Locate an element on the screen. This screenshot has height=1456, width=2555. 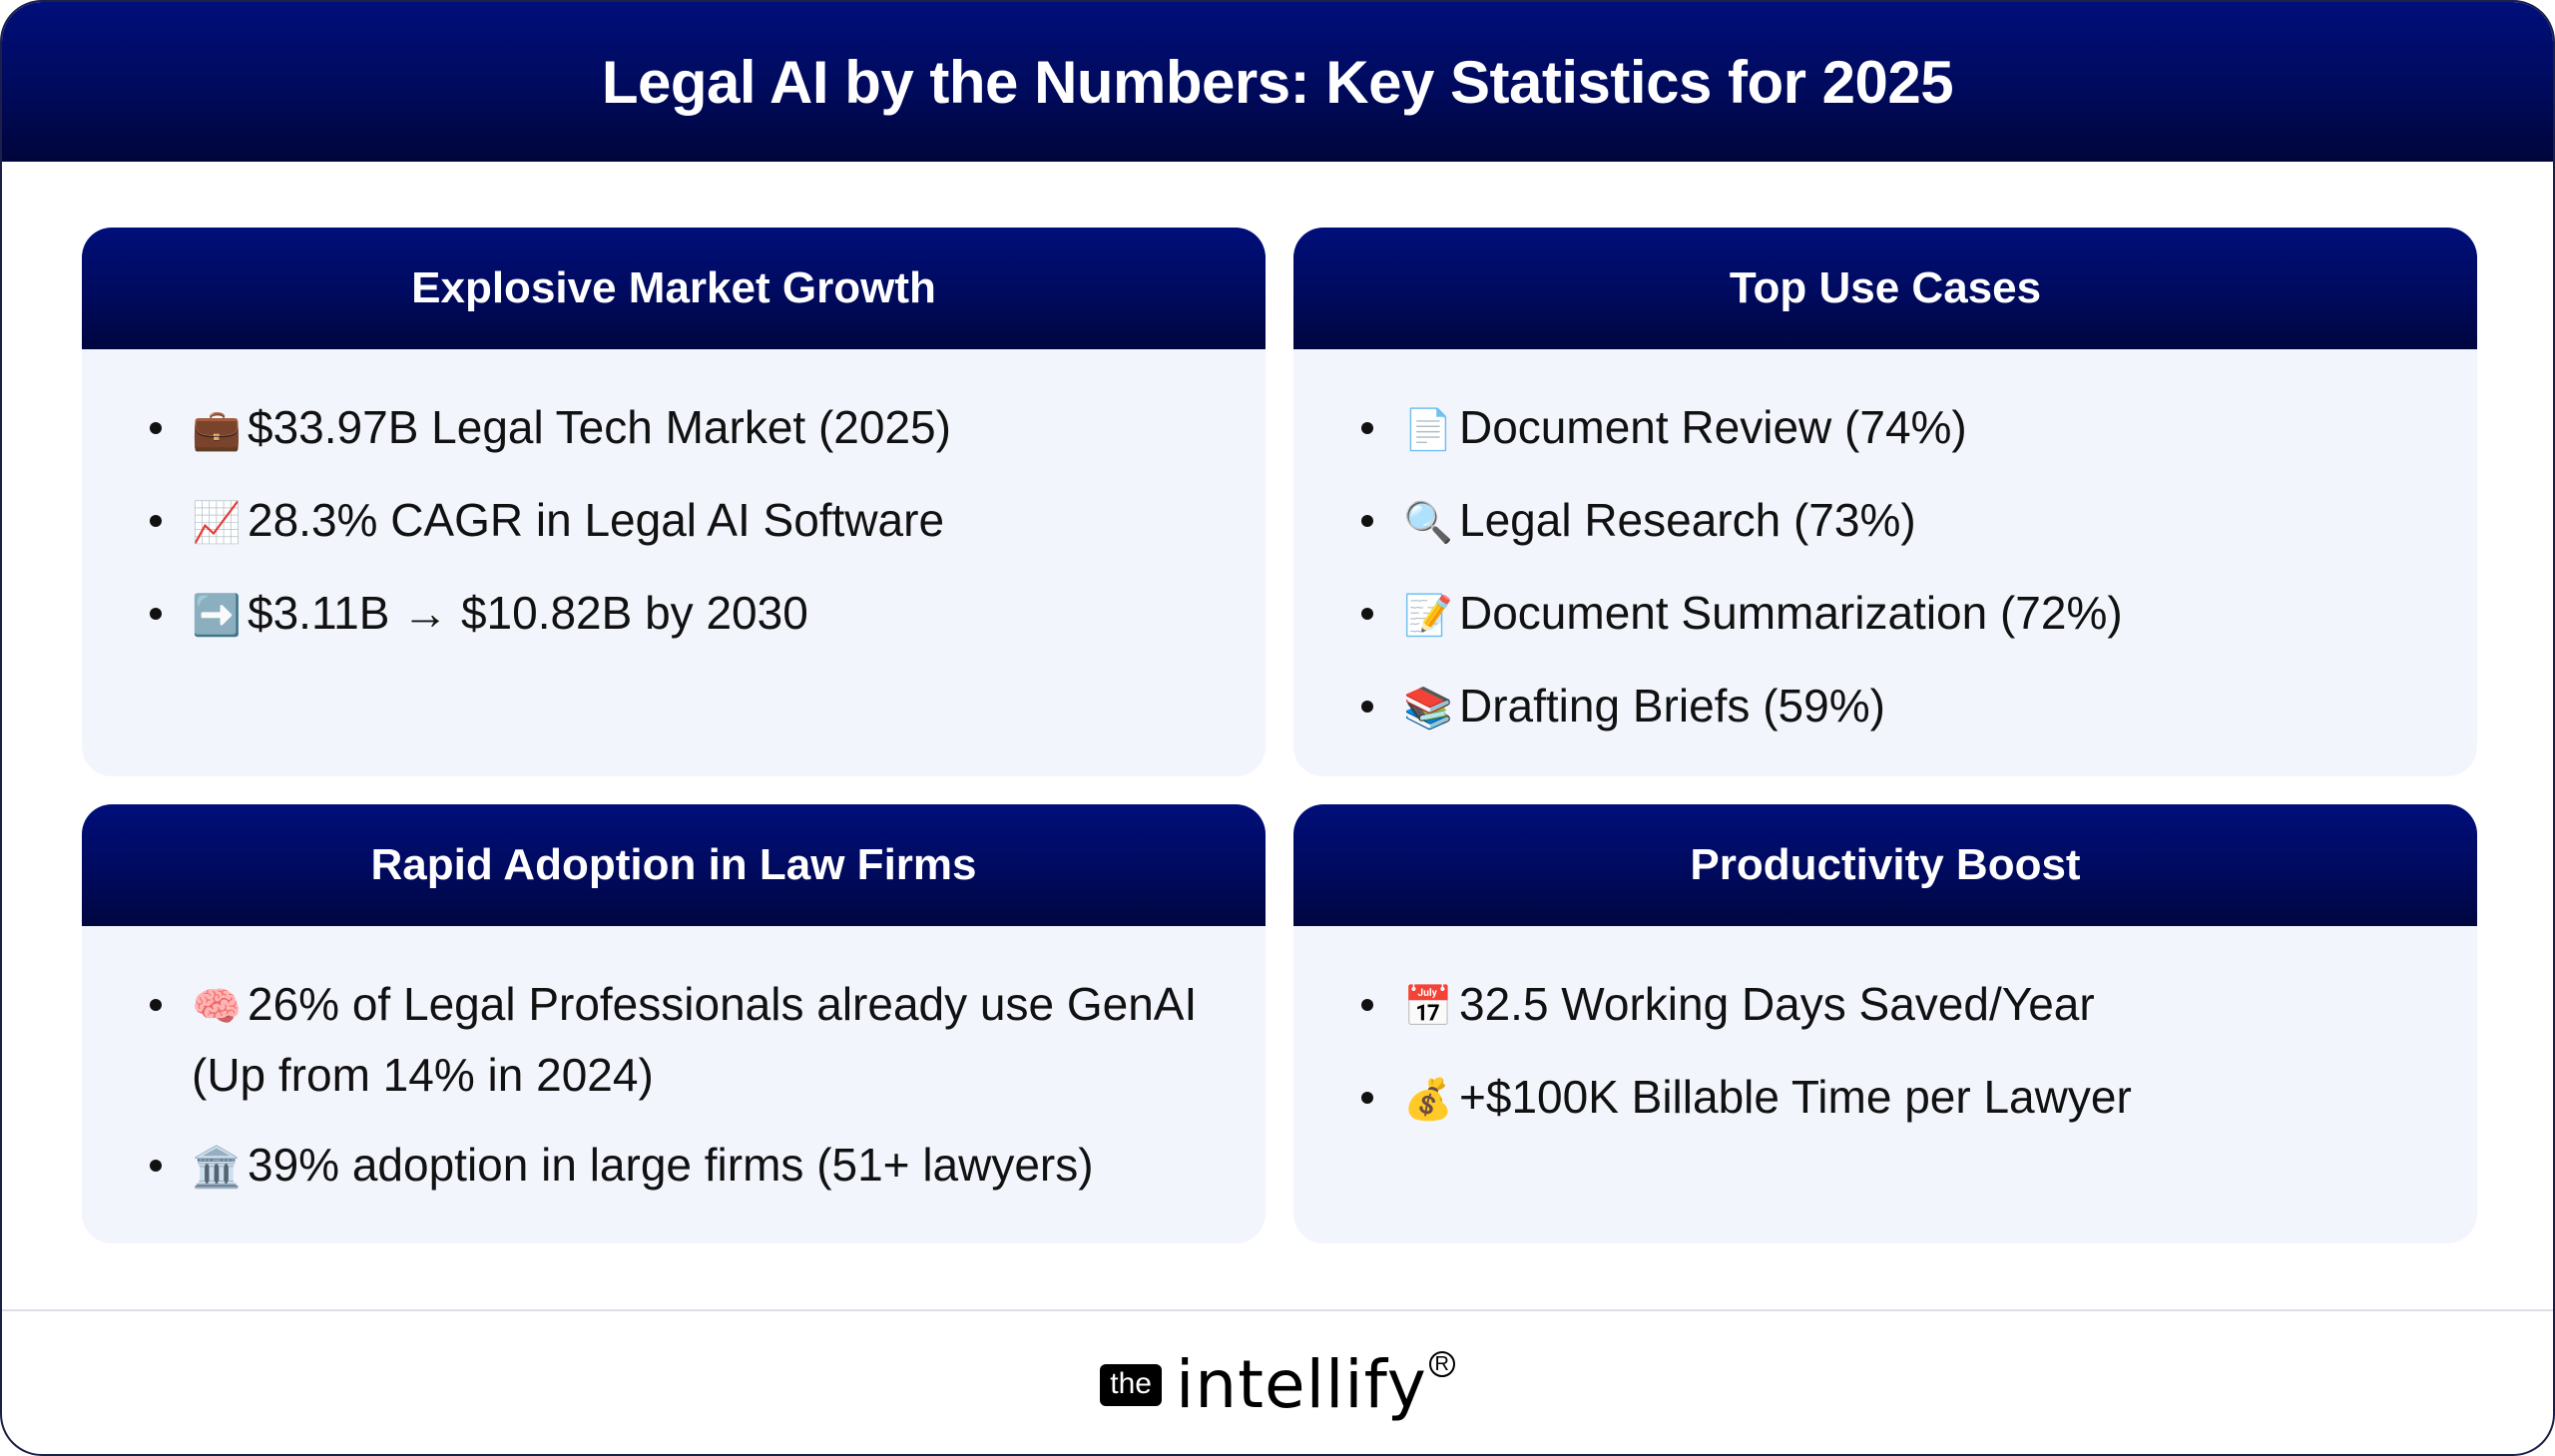
stat-text: 32.5 Working Days Saved/Year is located at coordinates (1777, 1004).